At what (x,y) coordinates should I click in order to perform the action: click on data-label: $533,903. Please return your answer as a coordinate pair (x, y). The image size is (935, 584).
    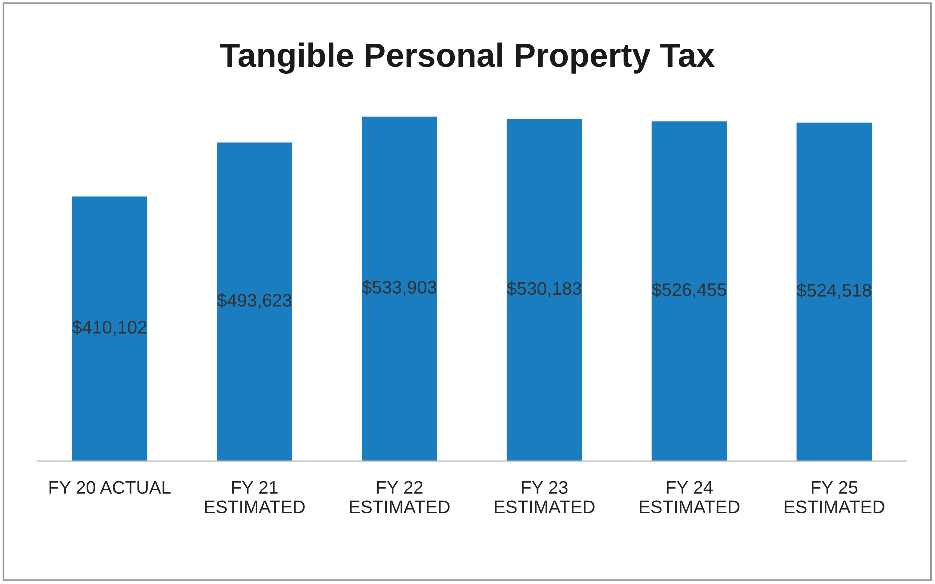
    Looking at the image, I should click on (399, 288).